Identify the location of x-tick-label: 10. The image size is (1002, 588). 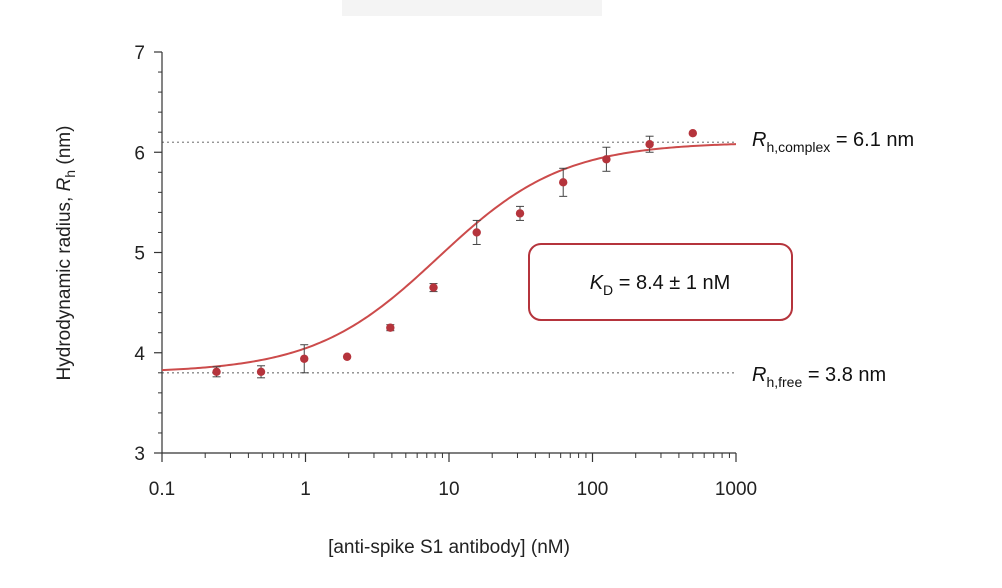
(448, 489).